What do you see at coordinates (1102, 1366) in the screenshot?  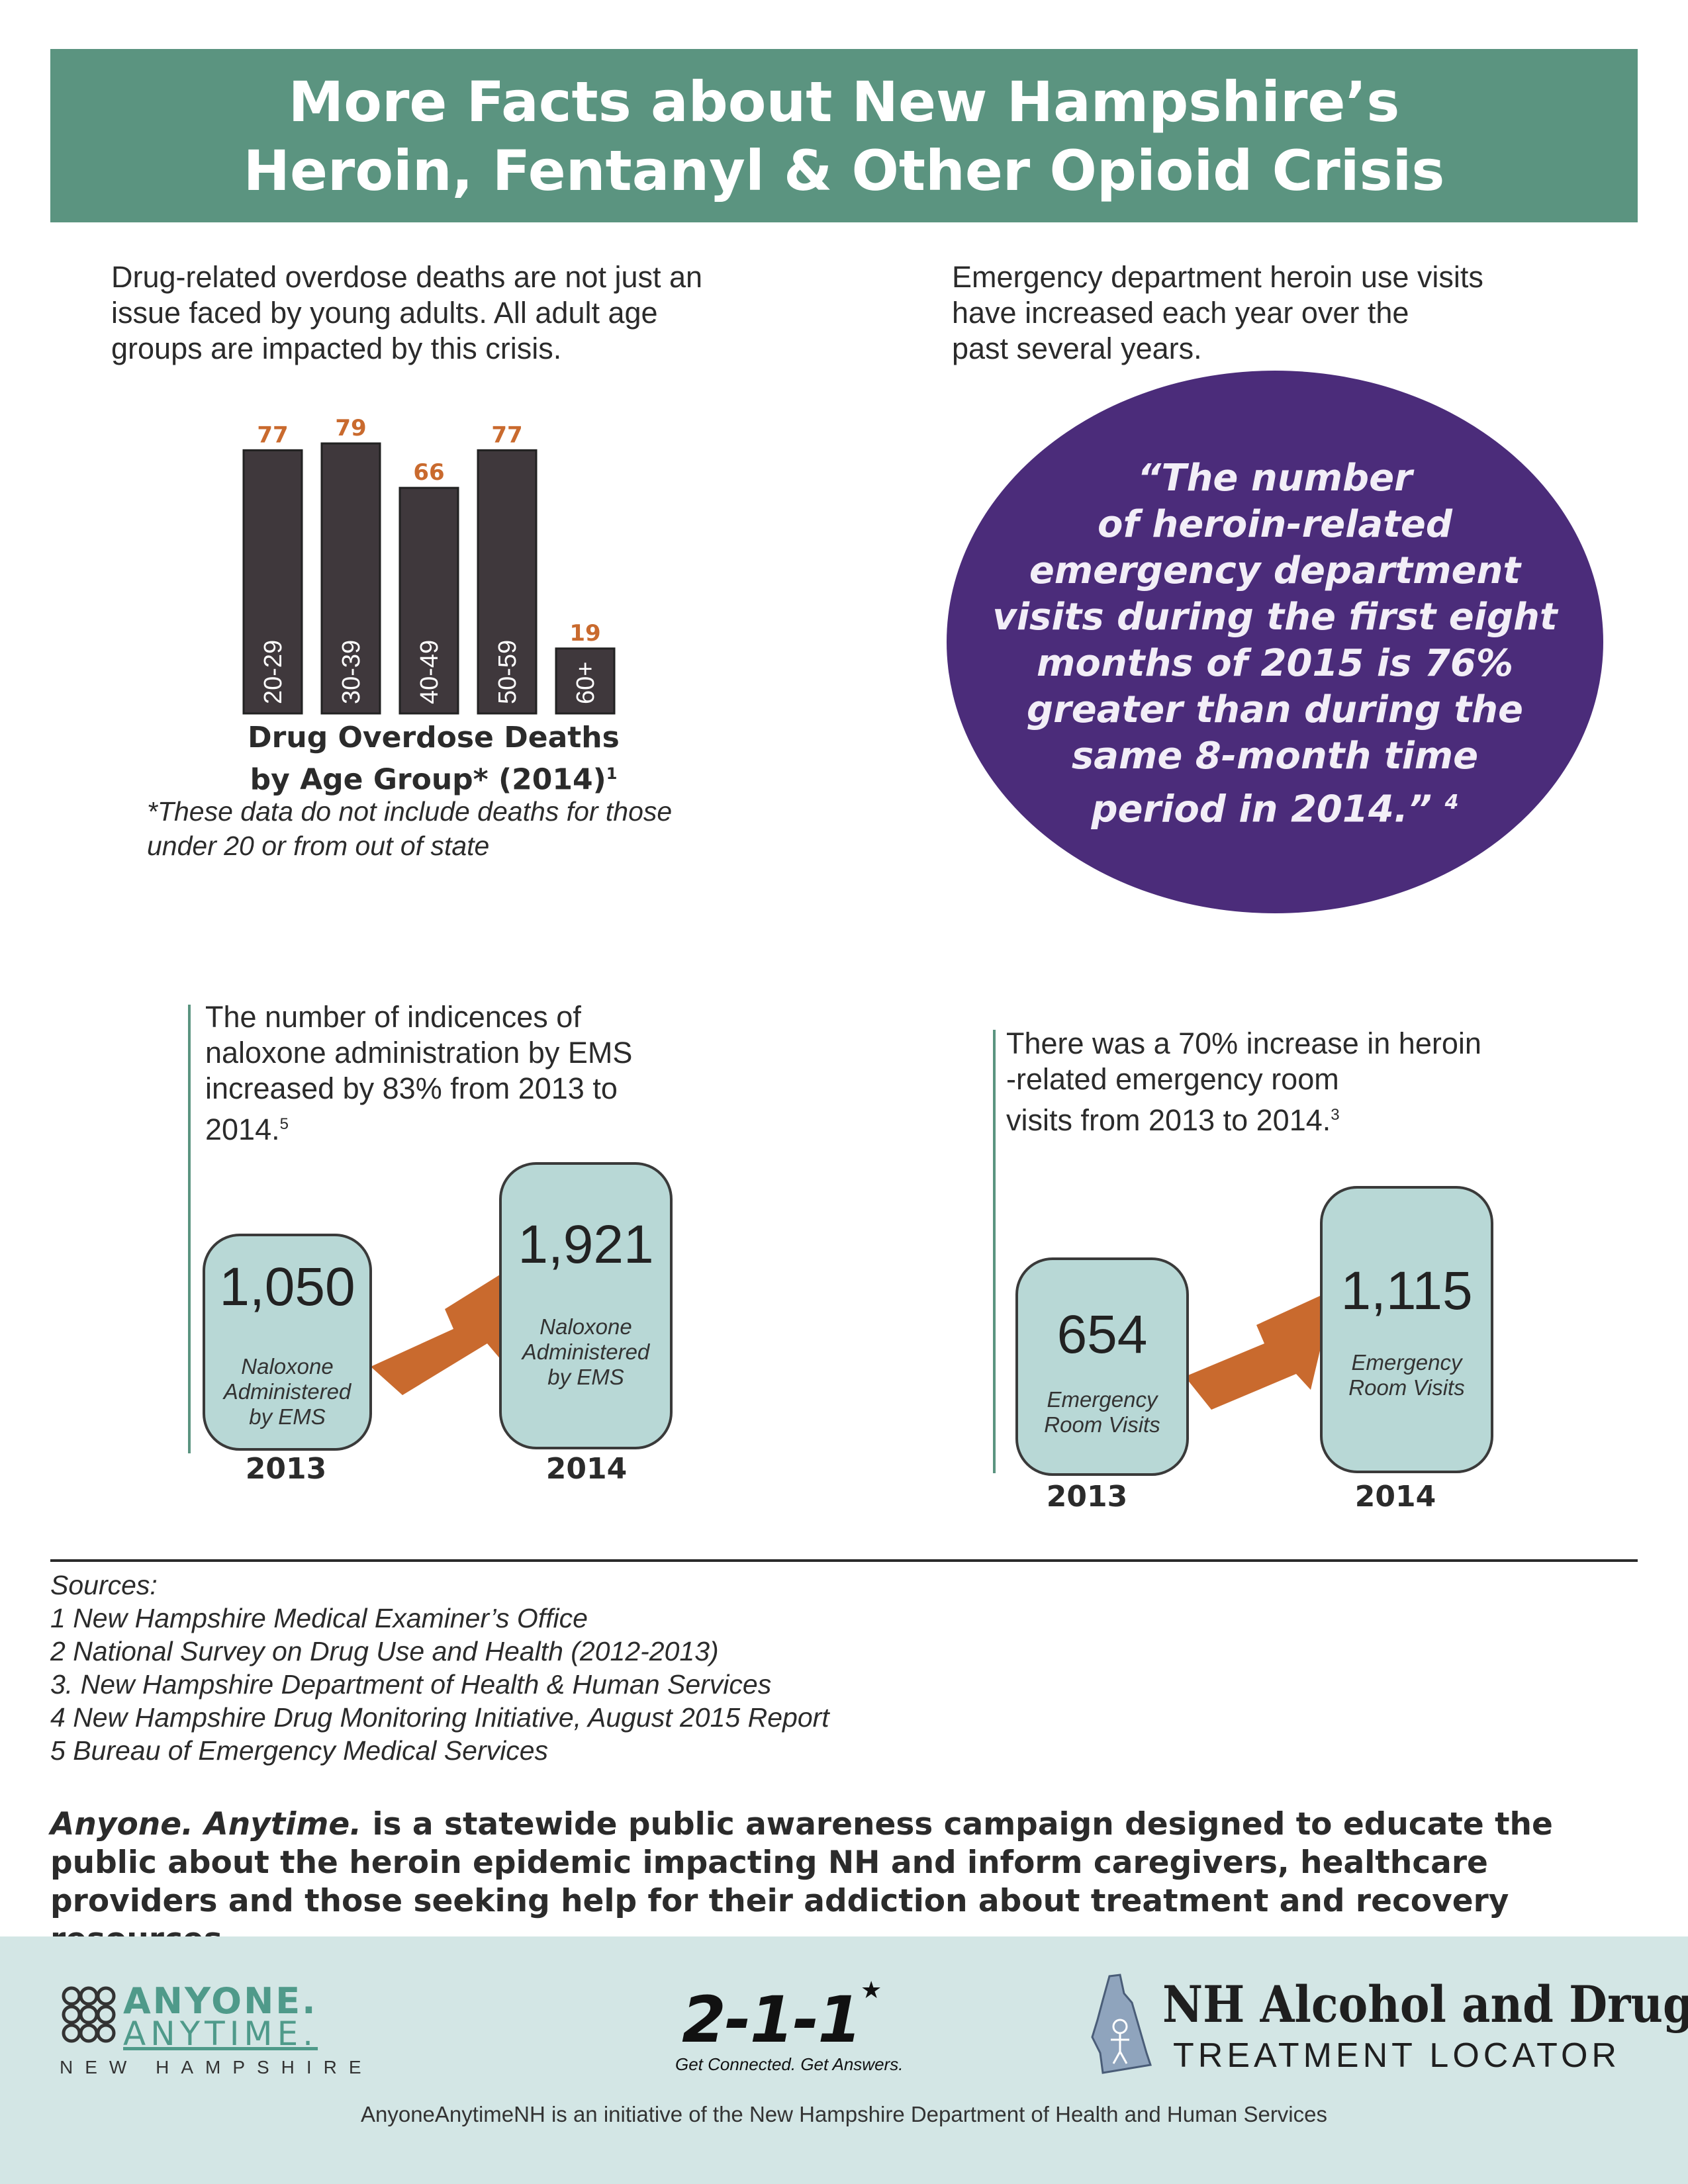 I see `er-2013-box: 654 Emergency Room Visits` at bounding box center [1102, 1366].